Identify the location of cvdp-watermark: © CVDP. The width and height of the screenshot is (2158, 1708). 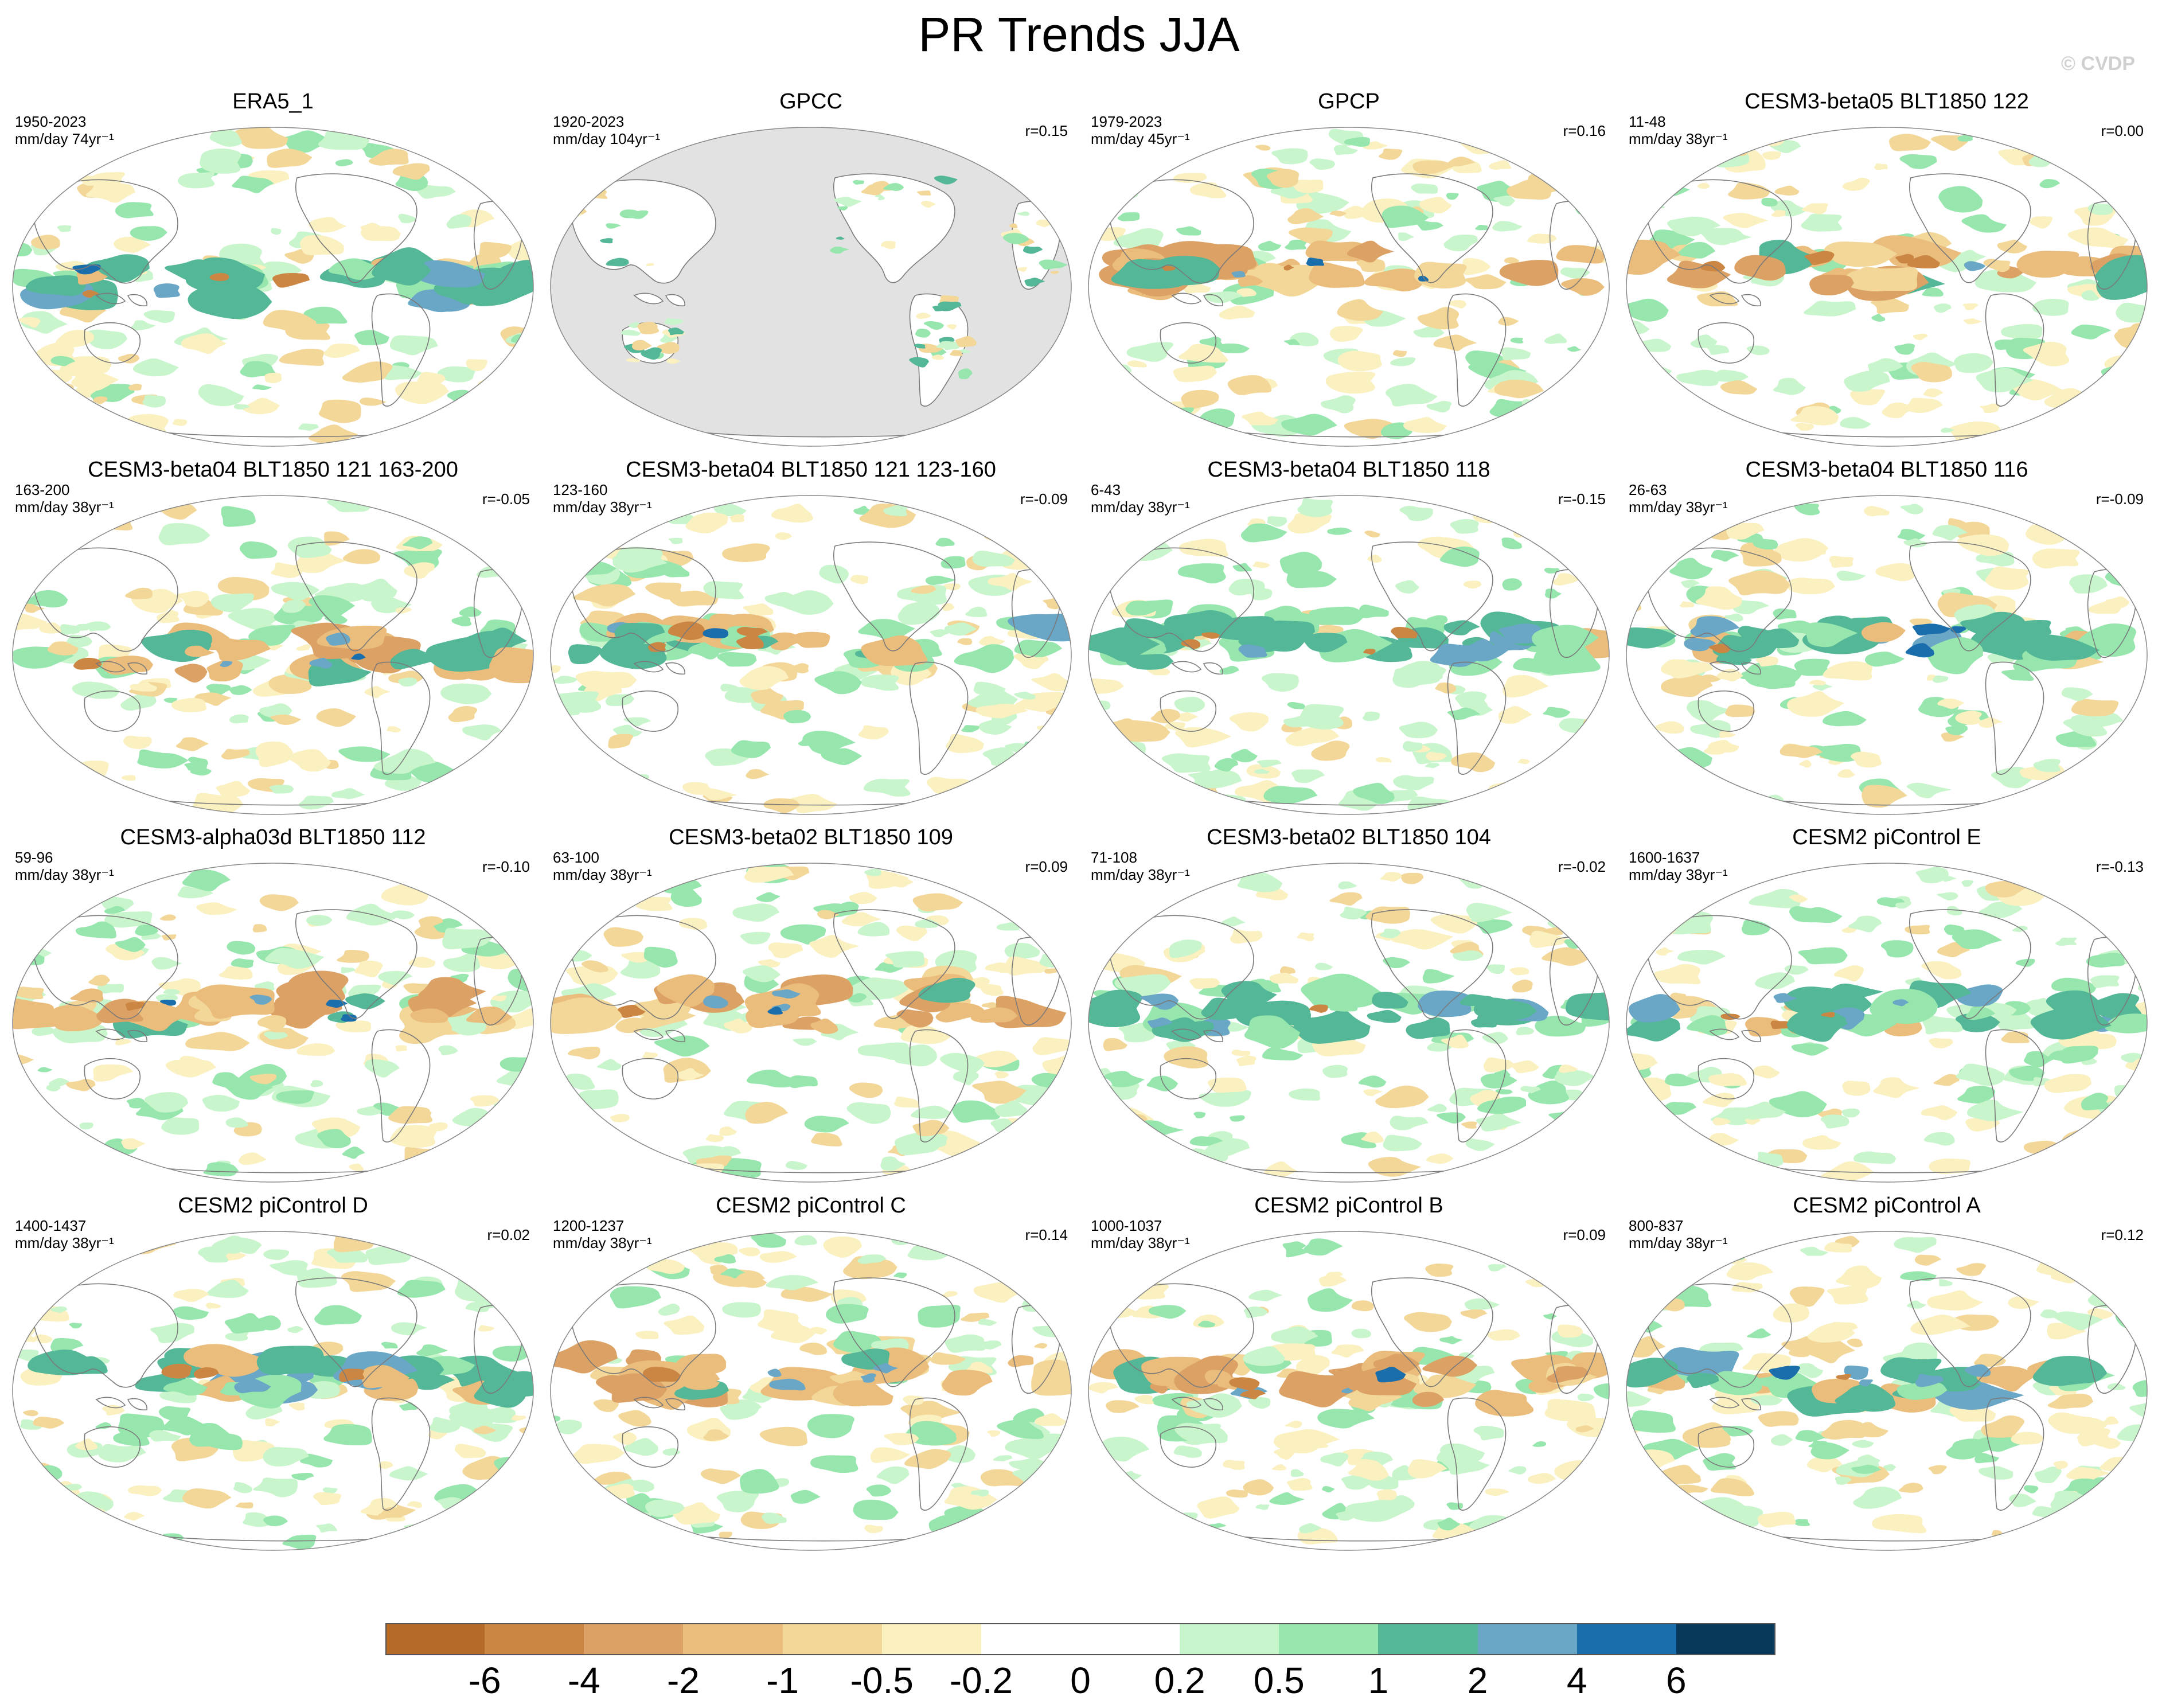
(2098, 64).